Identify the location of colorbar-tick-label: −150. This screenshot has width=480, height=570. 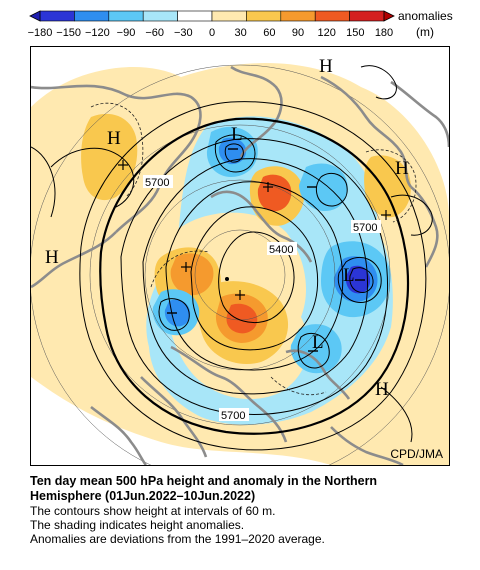
(68, 33).